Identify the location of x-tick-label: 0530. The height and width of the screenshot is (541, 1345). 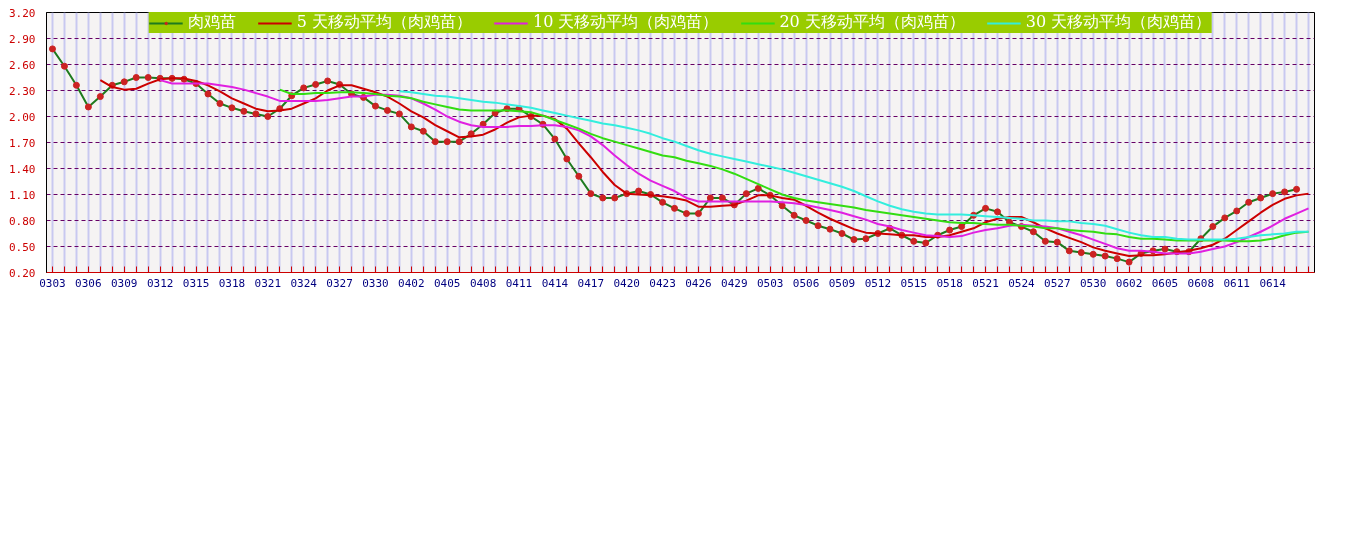
(1093, 283).